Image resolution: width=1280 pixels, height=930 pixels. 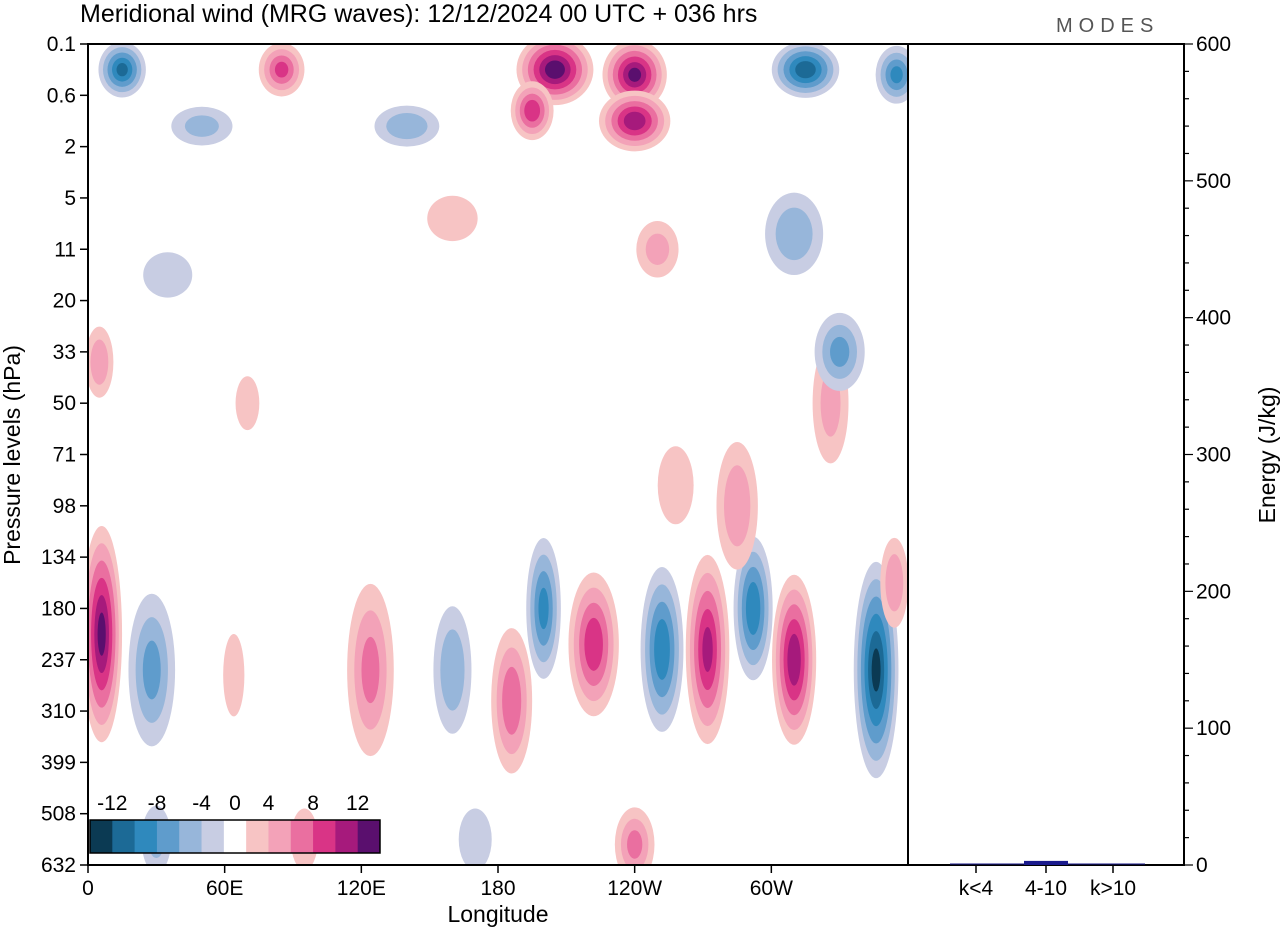 I want to click on colorbar-label: -4, so click(x=201, y=803).